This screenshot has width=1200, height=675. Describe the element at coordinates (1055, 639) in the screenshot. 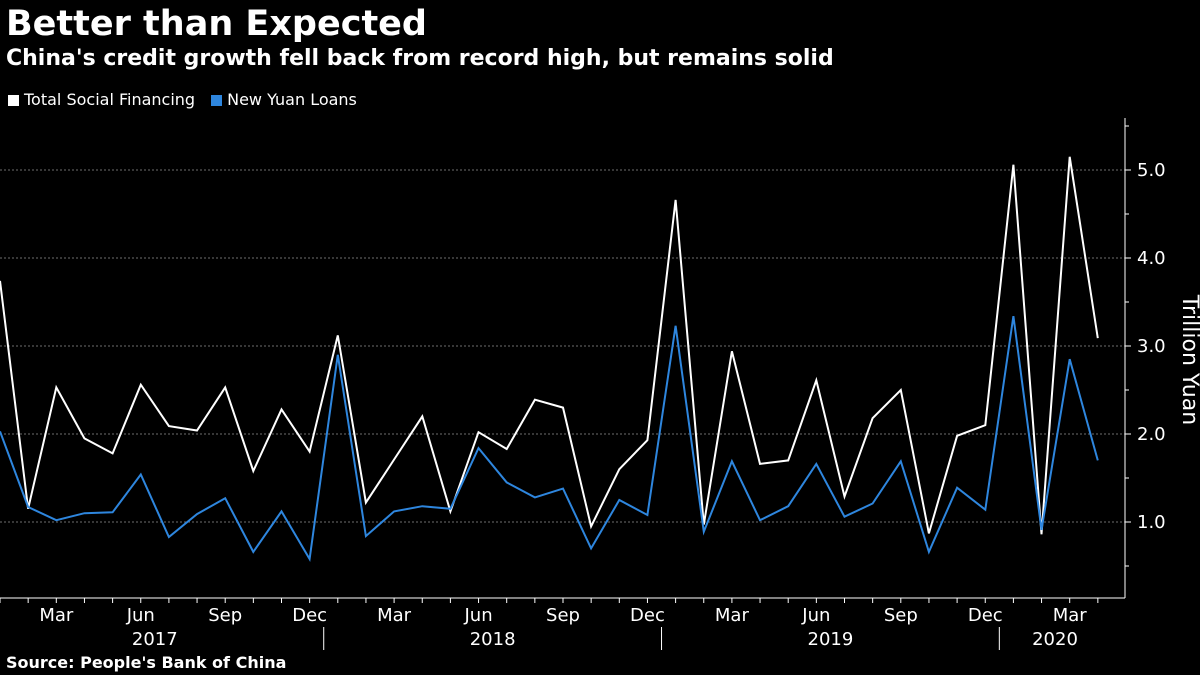

I see `x-year-label: 2020` at that location.